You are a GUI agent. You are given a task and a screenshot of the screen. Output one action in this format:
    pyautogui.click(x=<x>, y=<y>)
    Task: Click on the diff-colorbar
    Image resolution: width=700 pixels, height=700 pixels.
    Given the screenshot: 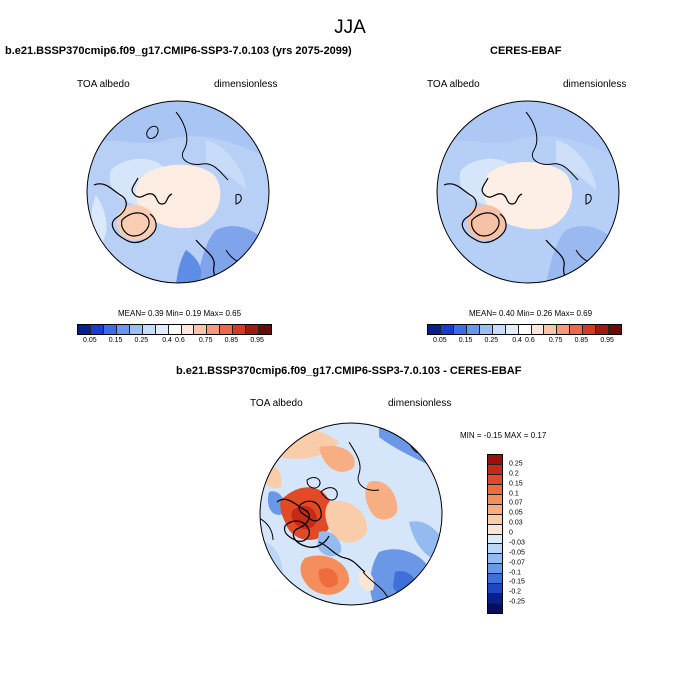 What is the action you would take?
    pyautogui.click(x=495, y=534)
    